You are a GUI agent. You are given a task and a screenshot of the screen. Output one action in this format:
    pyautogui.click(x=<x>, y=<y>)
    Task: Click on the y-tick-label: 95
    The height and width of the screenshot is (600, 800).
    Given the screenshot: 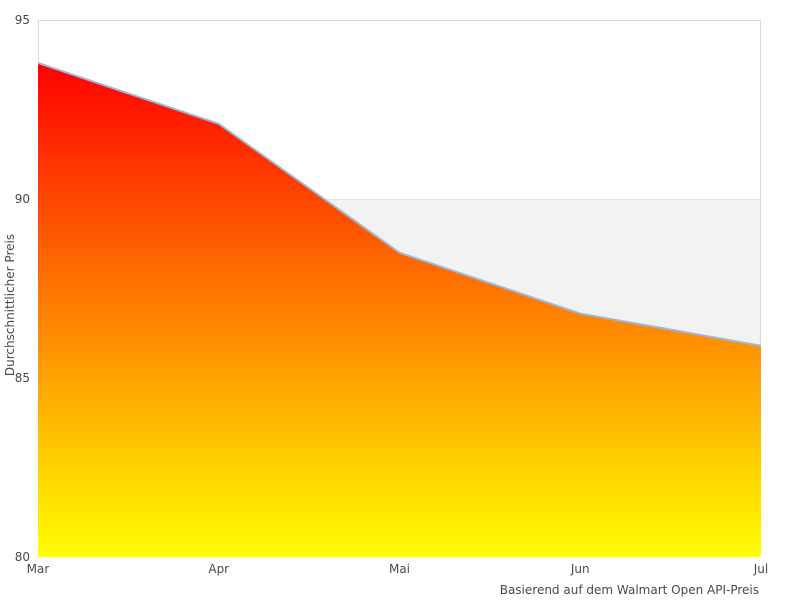 What is the action you would take?
    pyautogui.click(x=22, y=20)
    